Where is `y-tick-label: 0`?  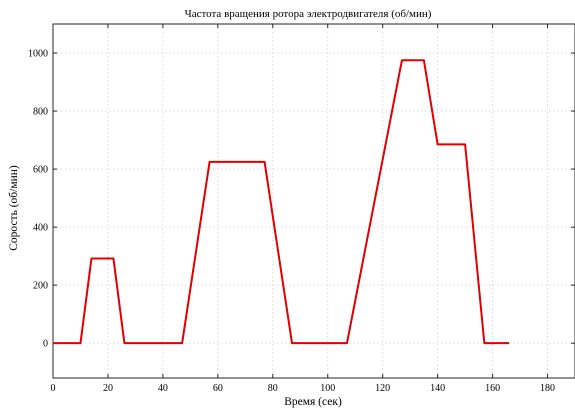 y-tick-label: 0 is located at coordinates (45, 344).